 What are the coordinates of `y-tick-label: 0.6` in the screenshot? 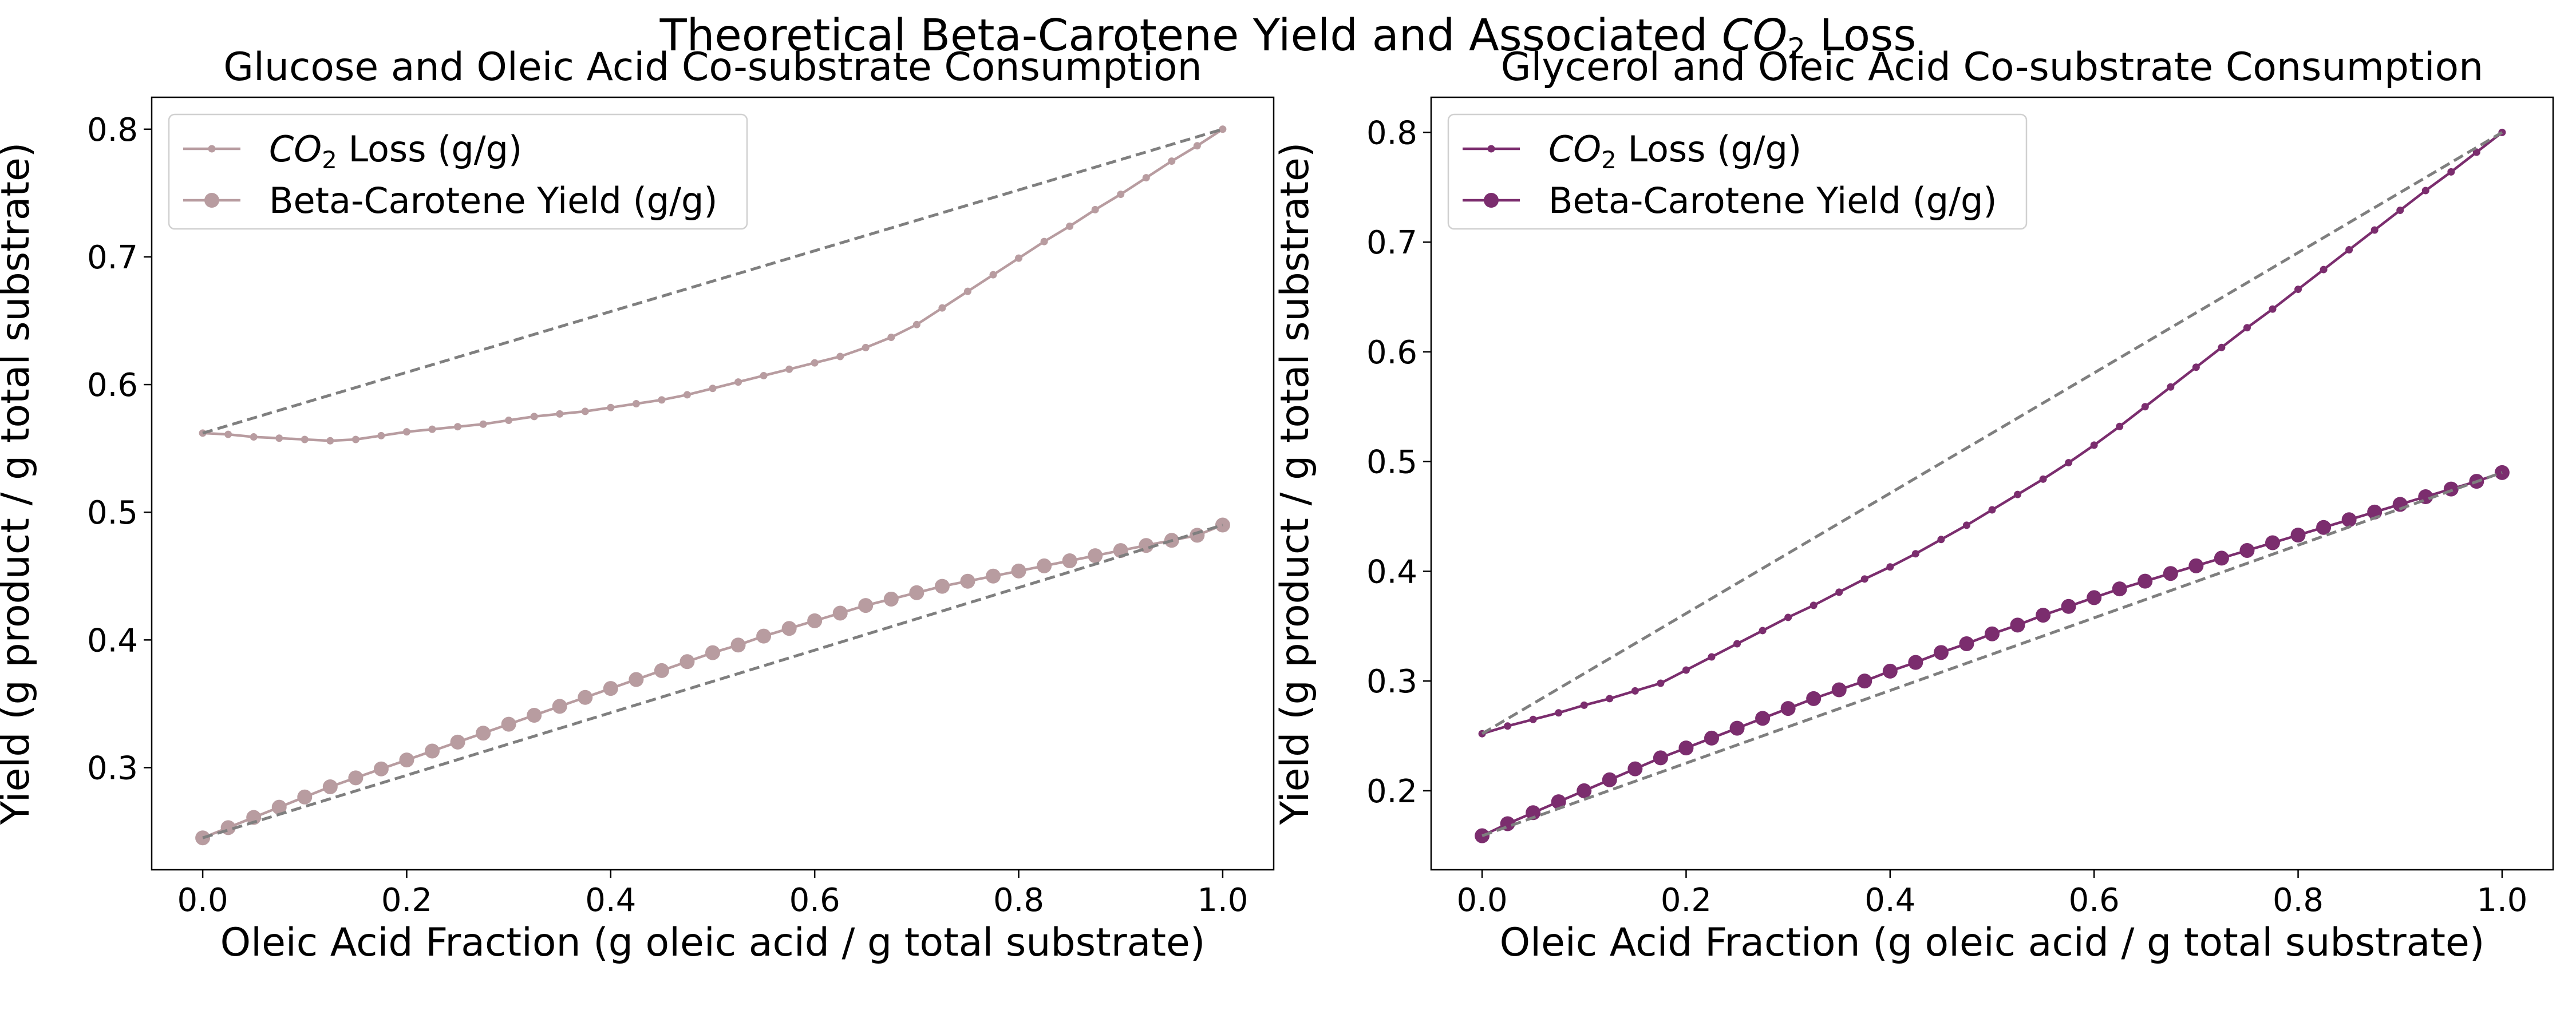 It's located at (1391, 352).